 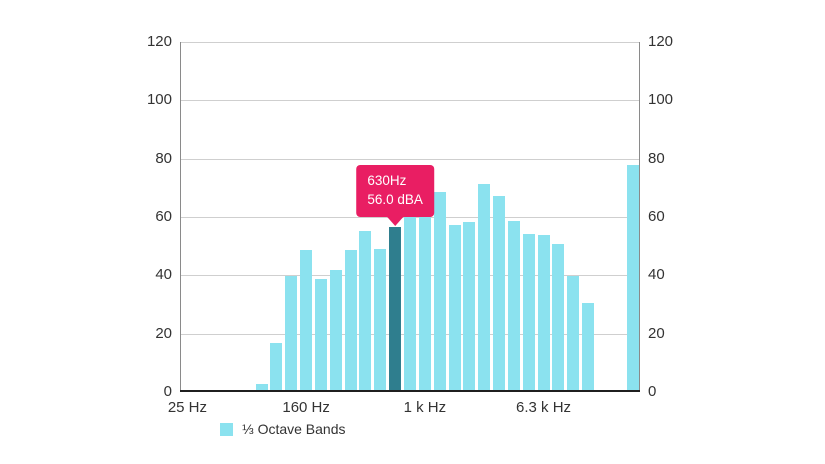 What do you see at coordinates (499, 293) in the screenshot?
I see `bar-3.15-khz` at bounding box center [499, 293].